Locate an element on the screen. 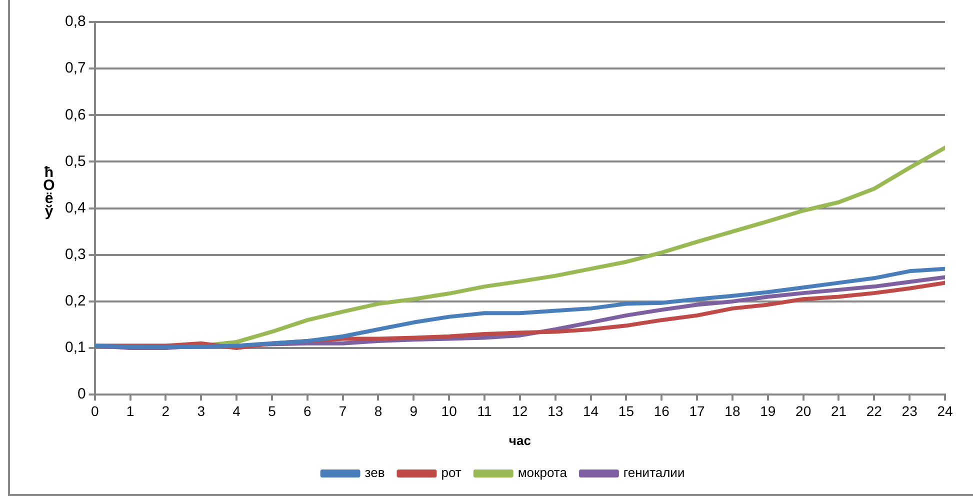 The width and height of the screenshot is (973, 496). x-tick-label: 6 is located at coordinates (307, 410).